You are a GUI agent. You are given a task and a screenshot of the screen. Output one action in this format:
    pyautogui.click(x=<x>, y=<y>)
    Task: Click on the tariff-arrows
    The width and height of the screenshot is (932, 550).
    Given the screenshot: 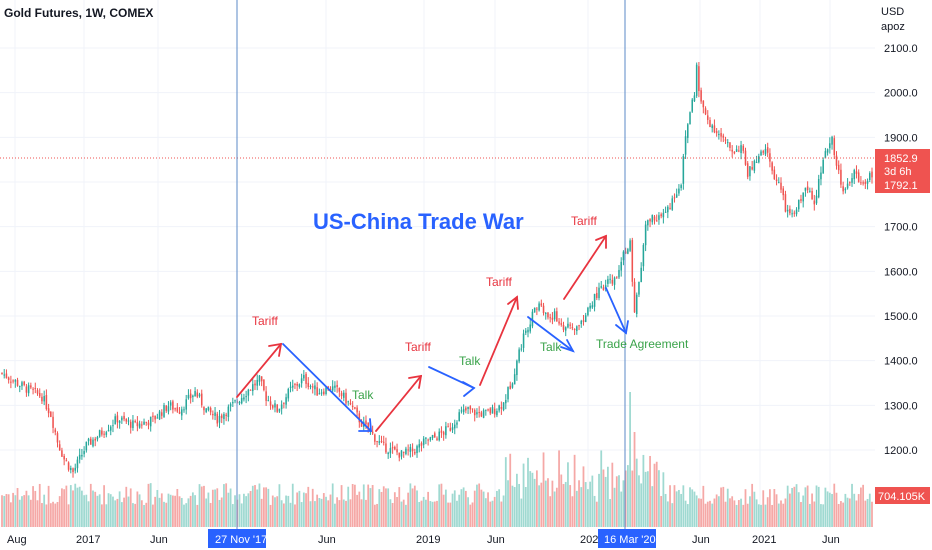 What is the action you would take?
    pyautogui.click(x=421, y=333)
    